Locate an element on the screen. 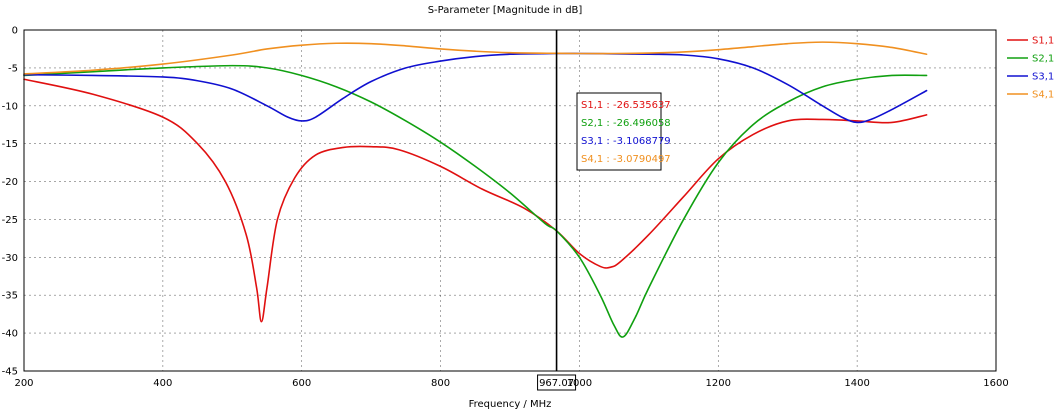 Image resolution: width=1059 pixels, height=411 pixels. y-tick-label: -25 is located at coordinates (10, 220).